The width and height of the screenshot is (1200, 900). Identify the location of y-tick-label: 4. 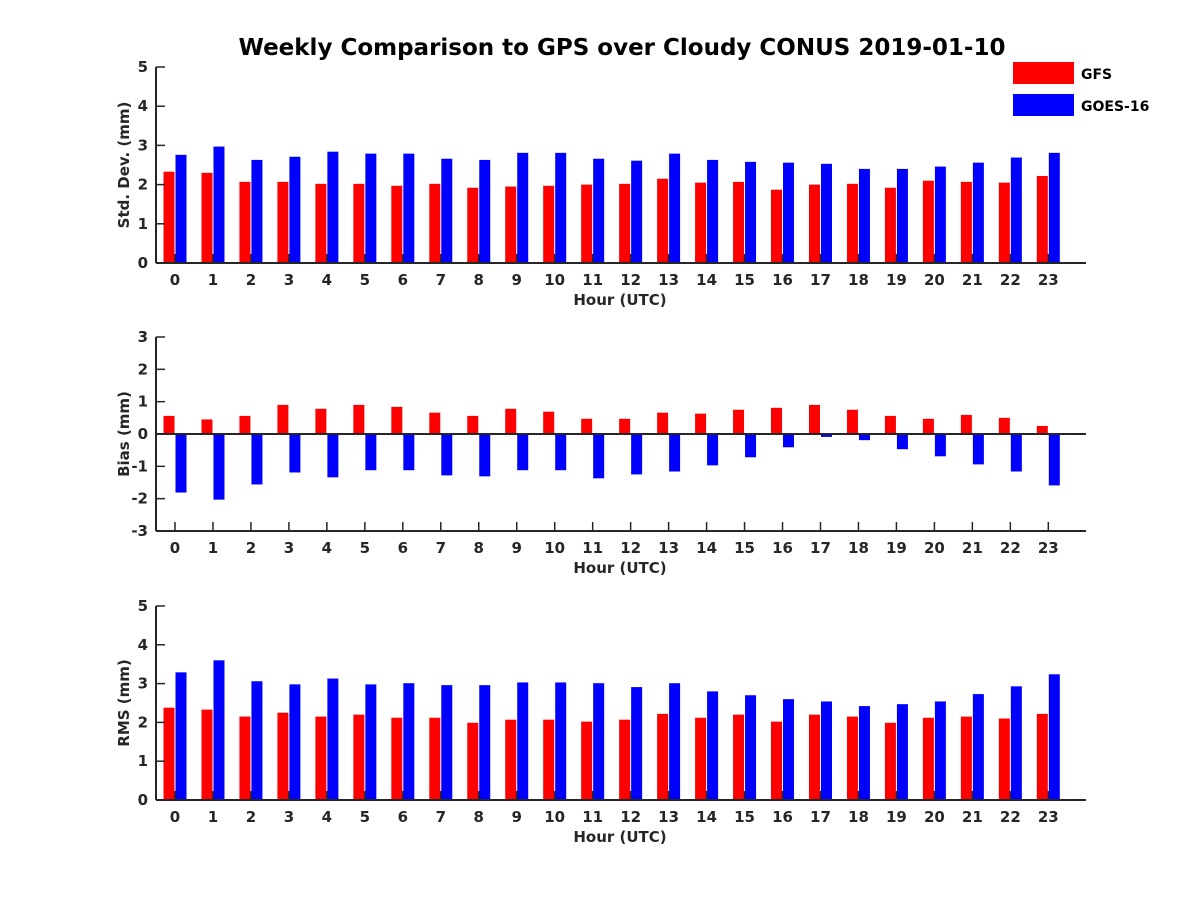
(143, 645).